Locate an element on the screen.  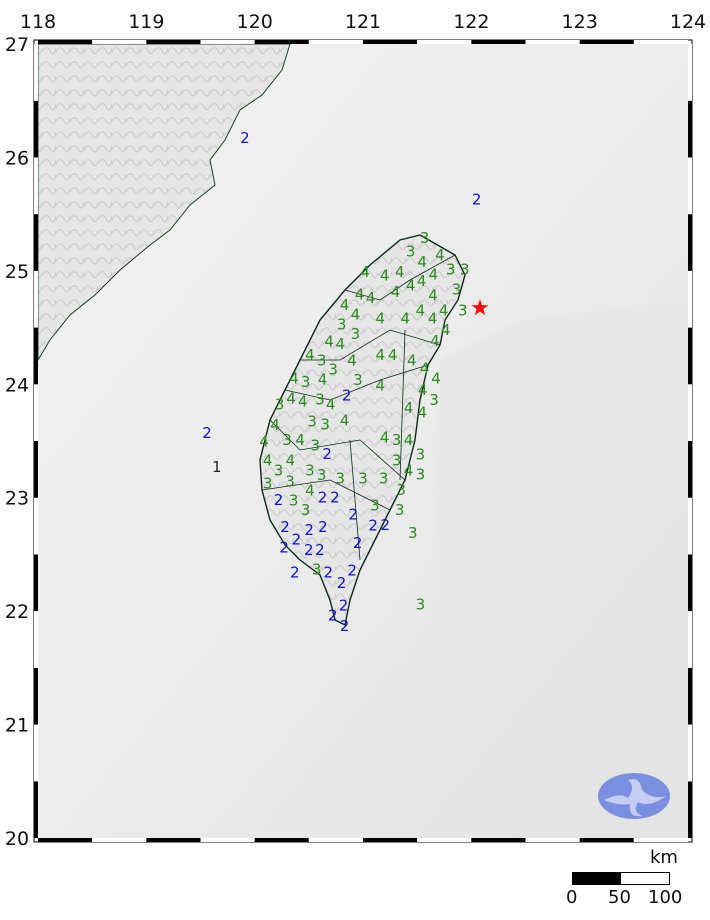
lon-tick-label: 123 is located at coordinates (580, 22).